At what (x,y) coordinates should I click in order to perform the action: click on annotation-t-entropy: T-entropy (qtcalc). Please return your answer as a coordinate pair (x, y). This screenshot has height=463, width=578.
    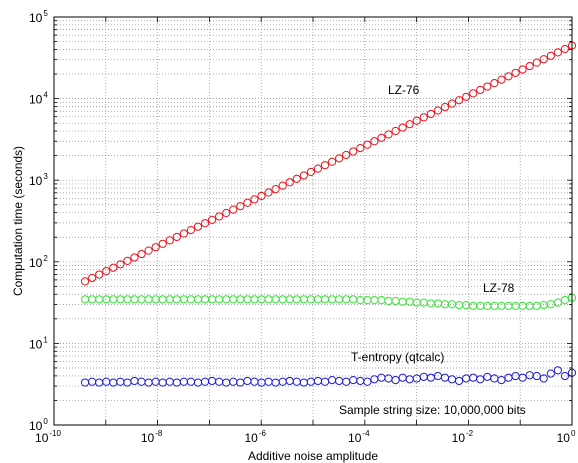
    Looking at the image, I should click on (397, 357).